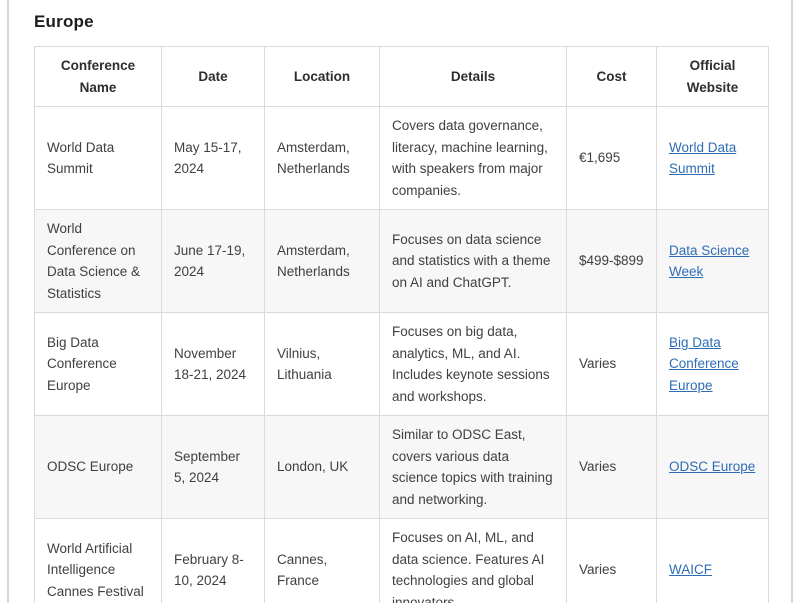  I want to click on website-link: World Data Summit, so click(703, 158).